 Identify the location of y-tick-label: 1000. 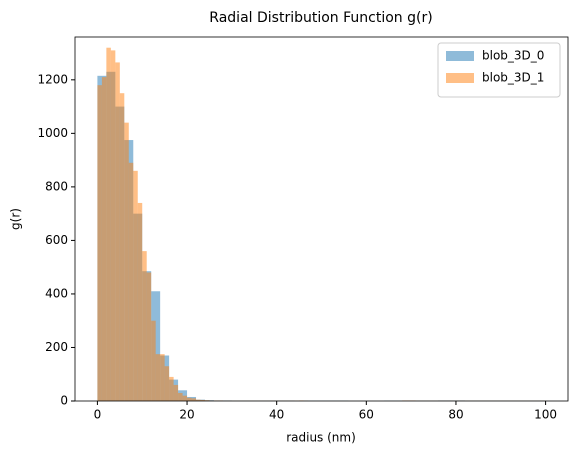
(52, 133).